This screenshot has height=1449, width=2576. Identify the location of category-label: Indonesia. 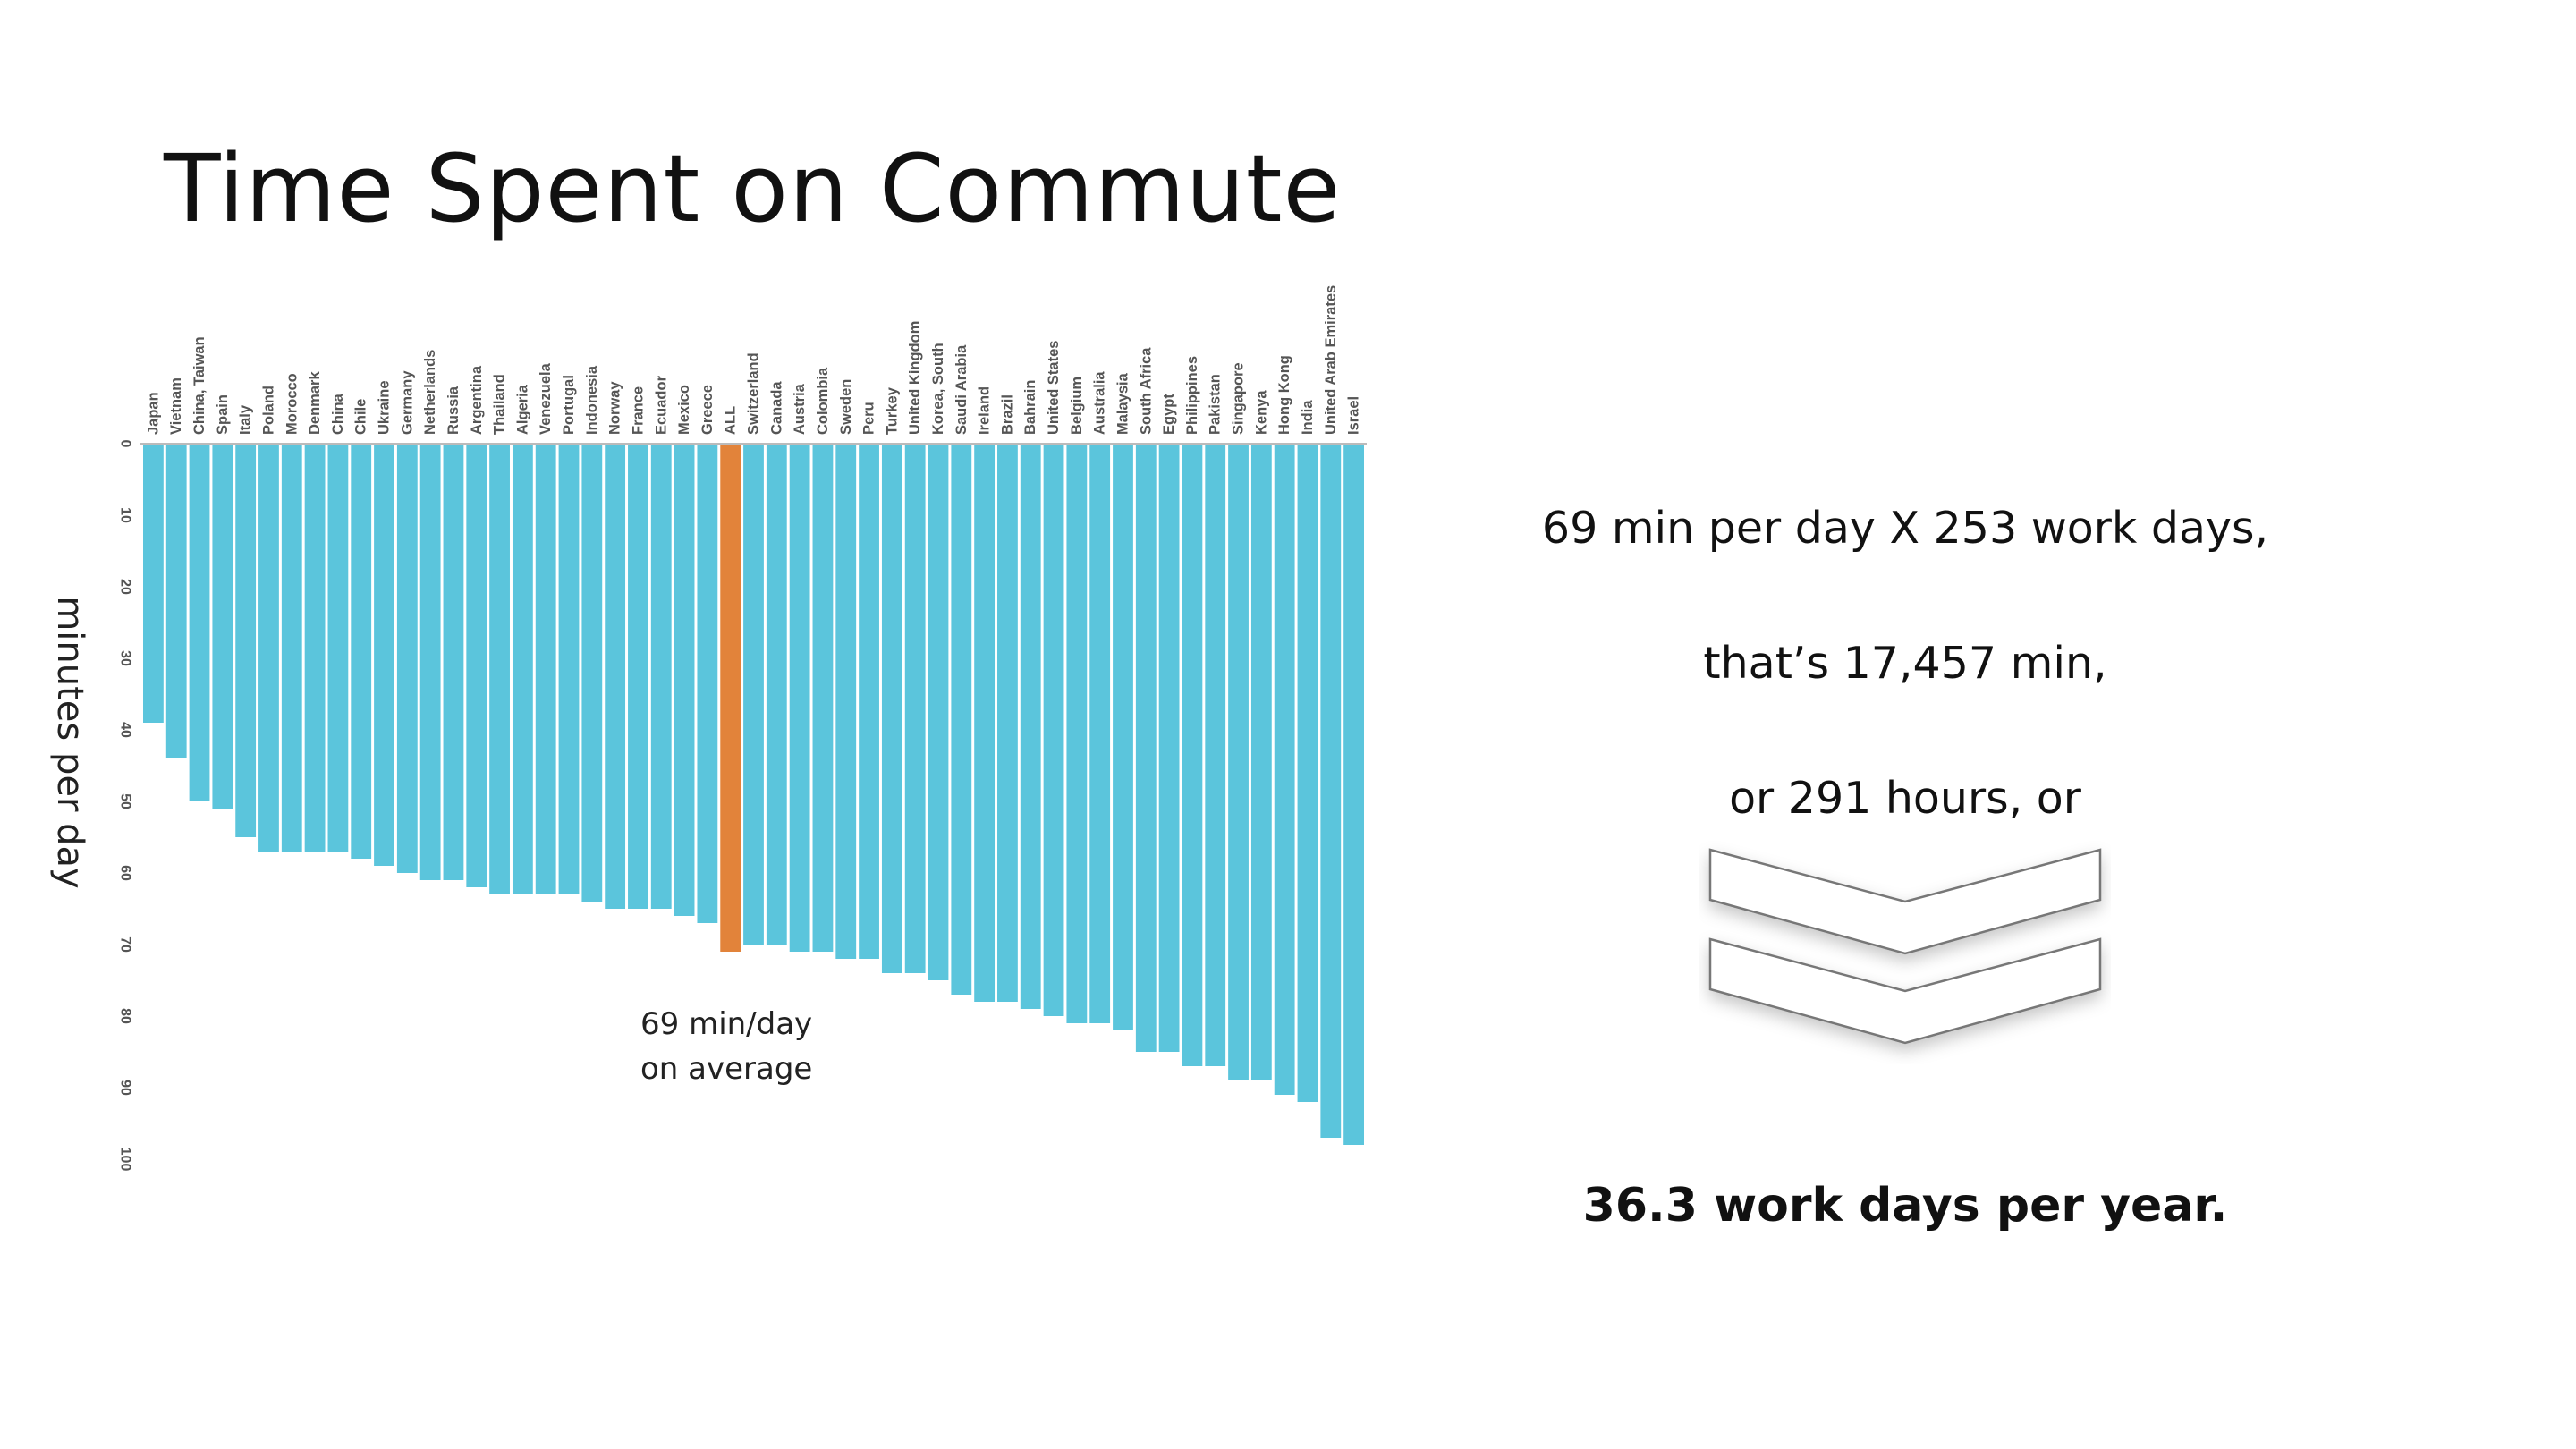
(592, 400).